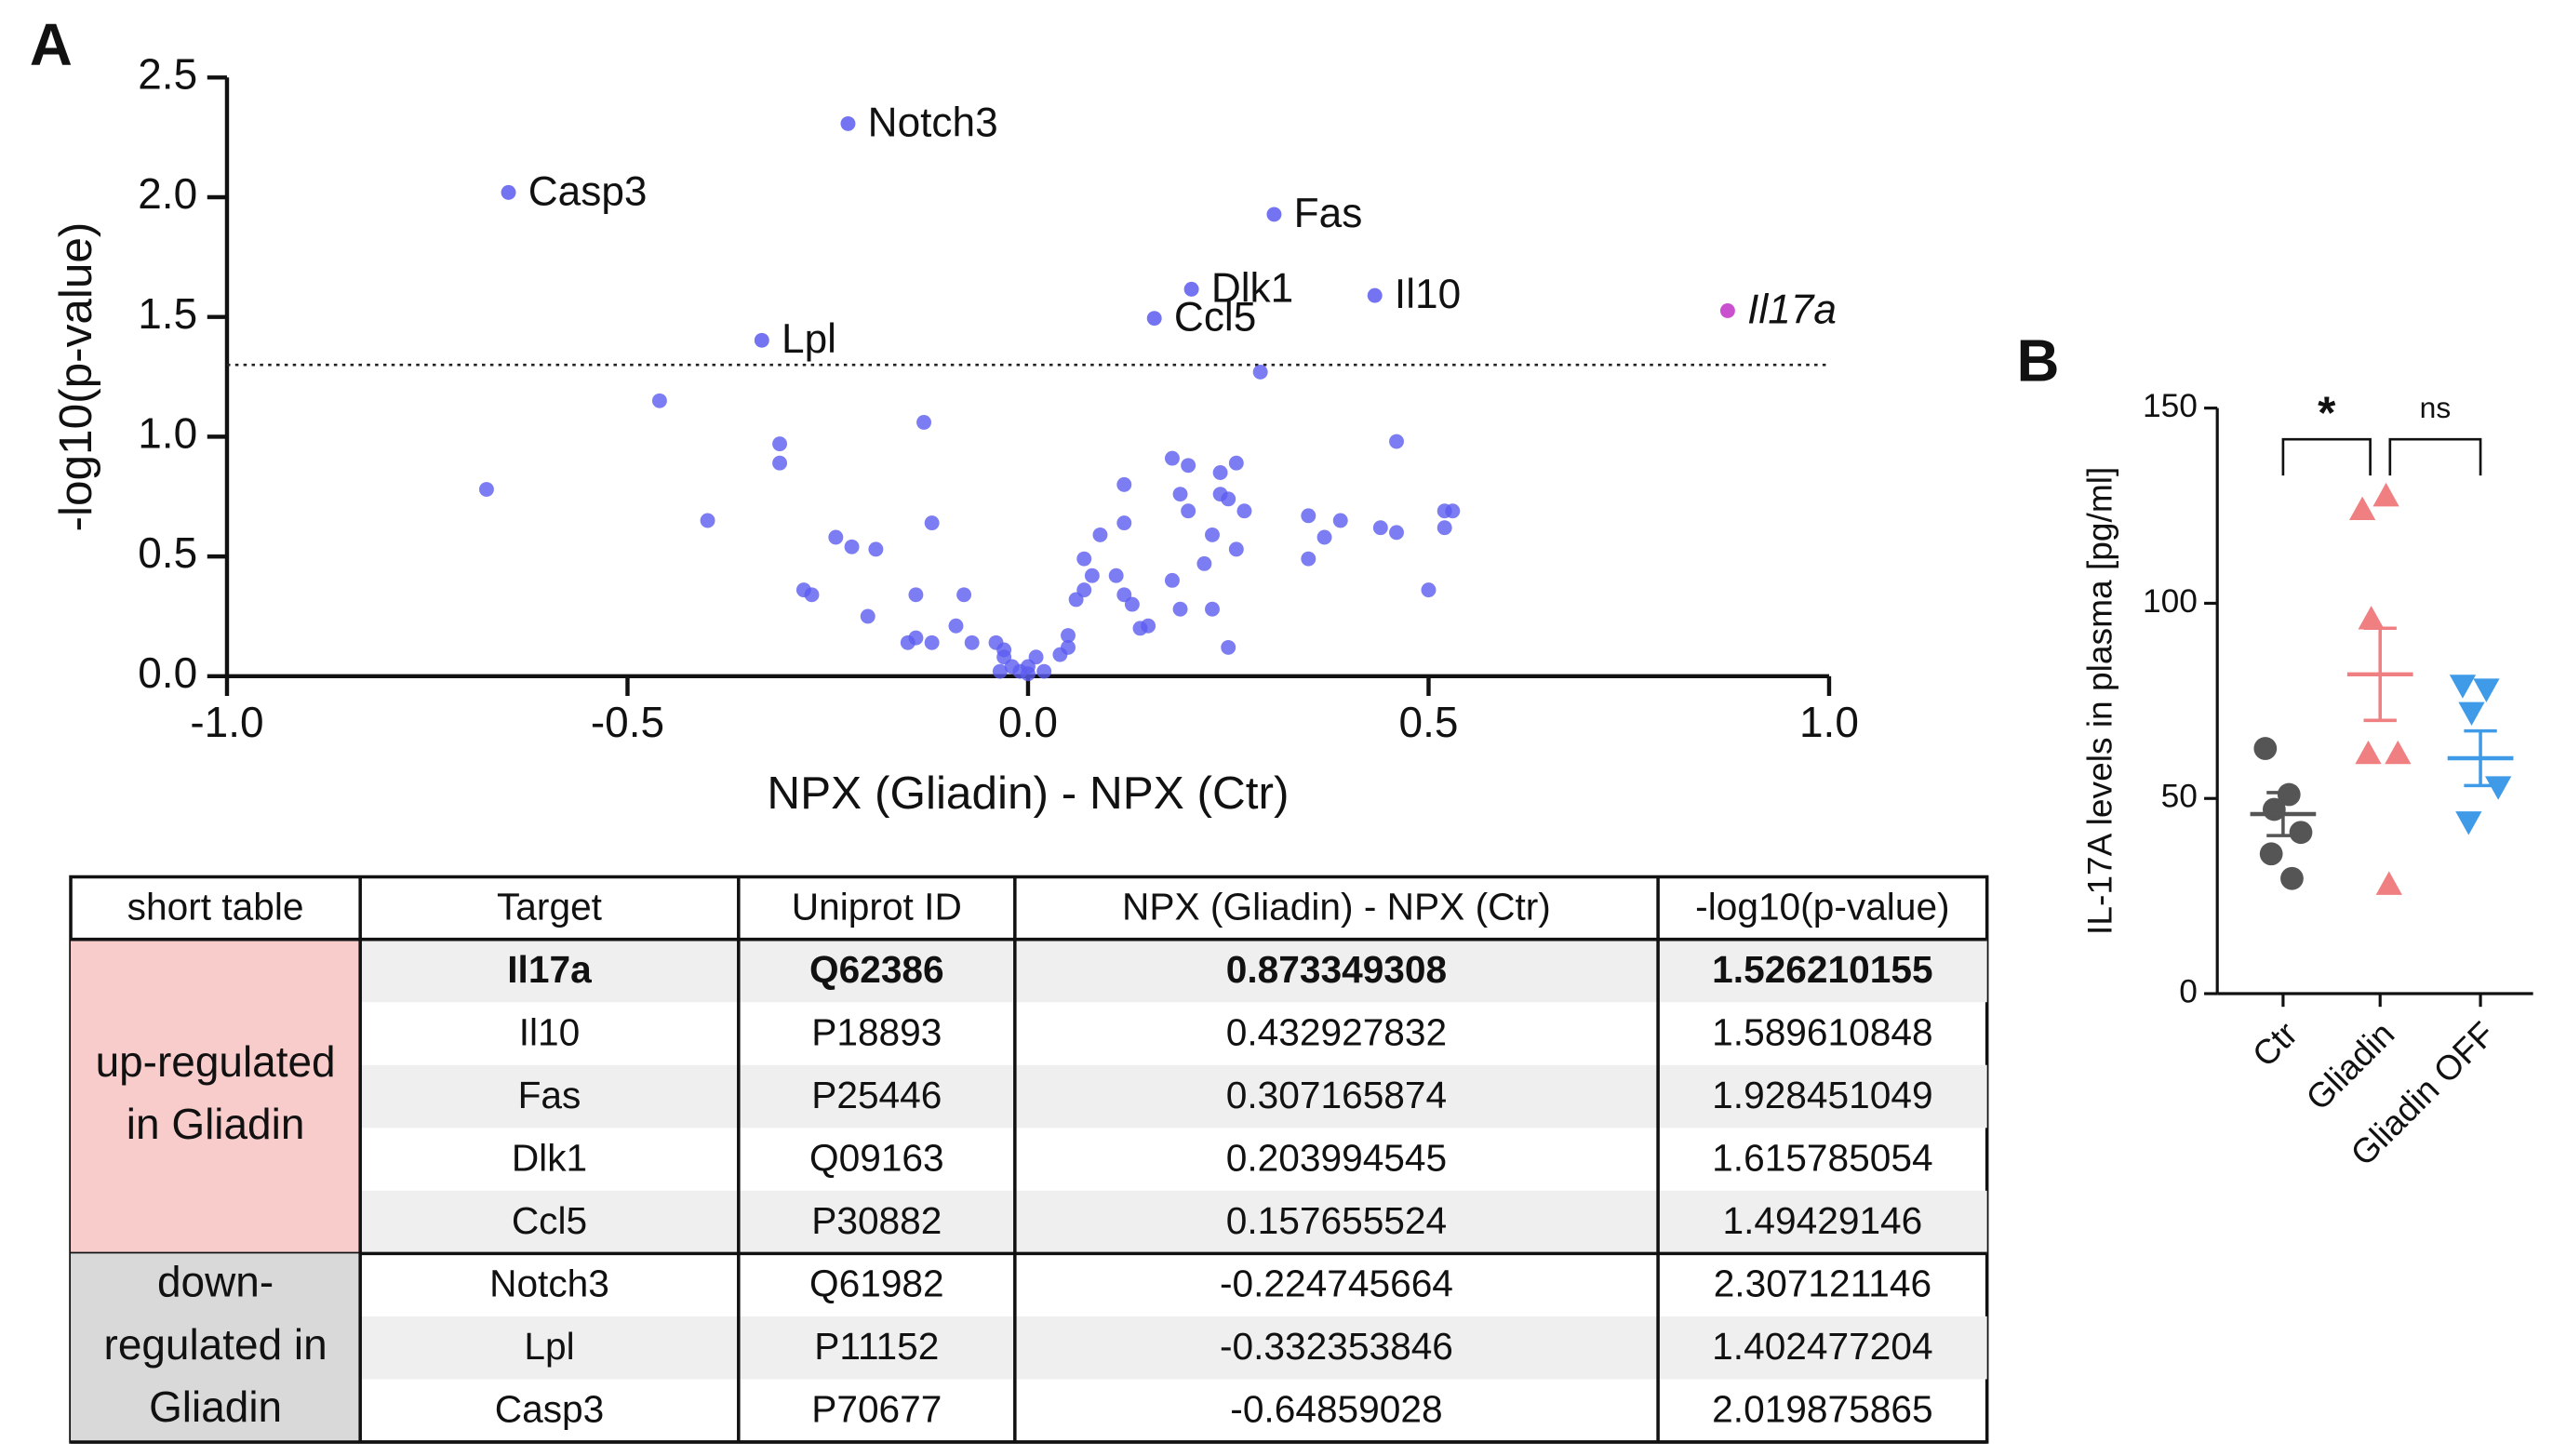  What do you see at coordinates (1215, 318) in the screenshot?
I see `point-label: Ccl5` at bounding box center [1215, 318].